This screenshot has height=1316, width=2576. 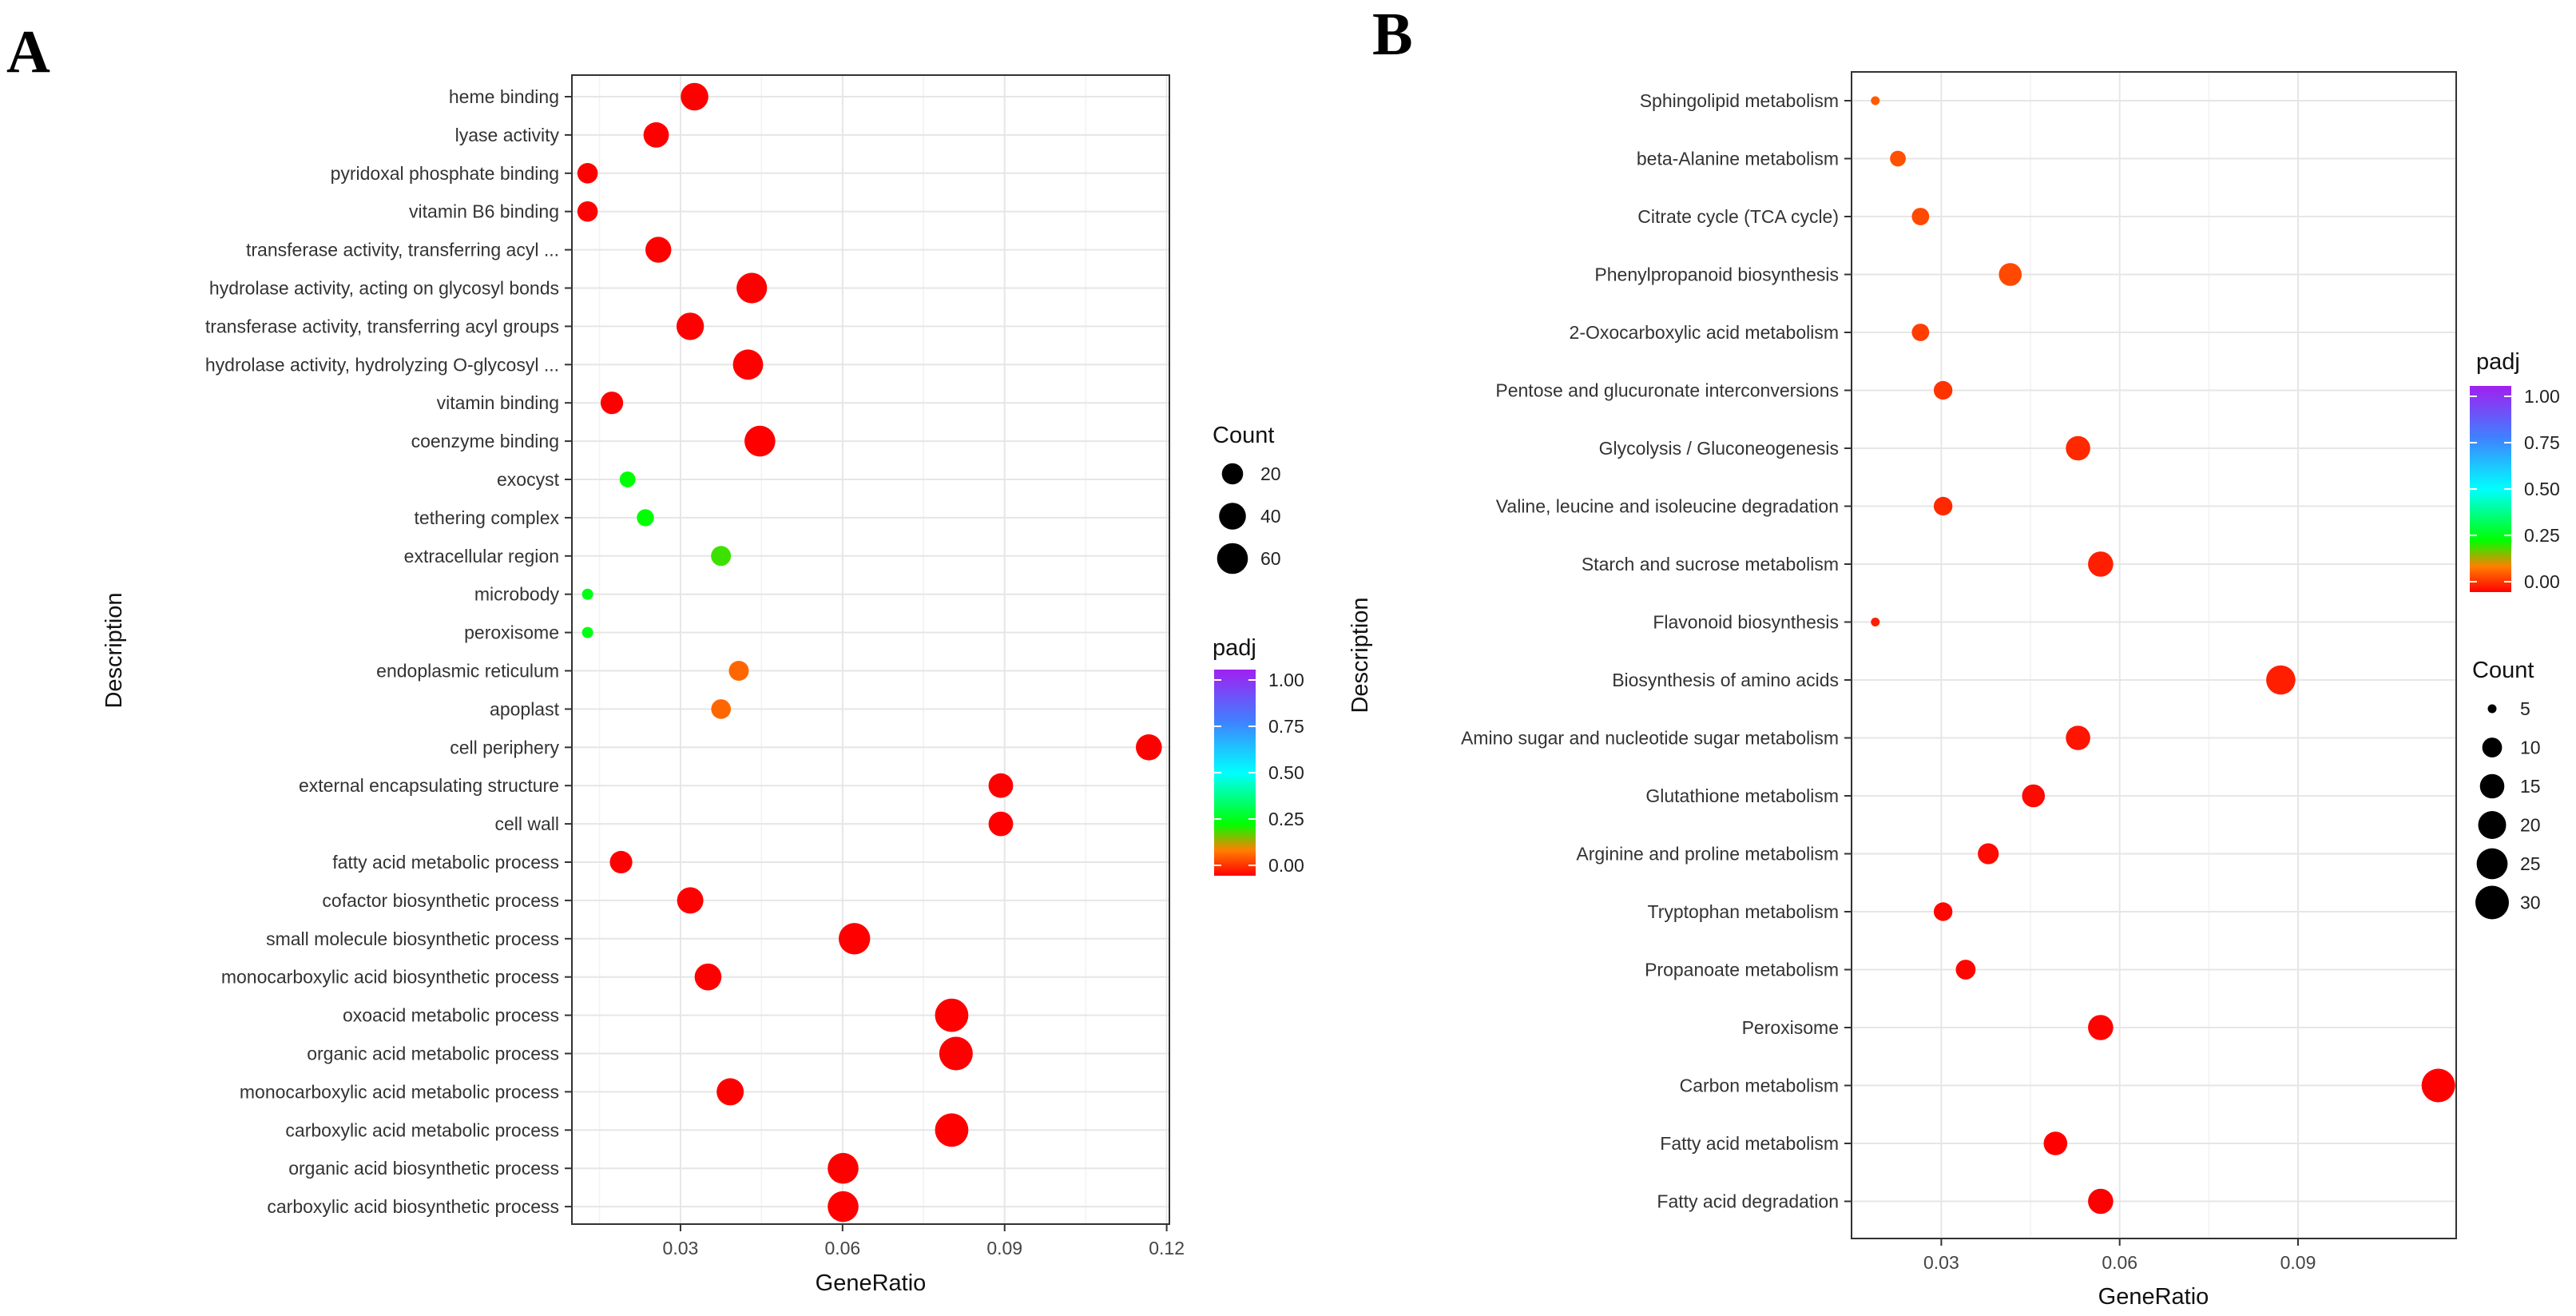 I want to click on panel-a-size-legend-title: Count, so click(x=1243, y=435).